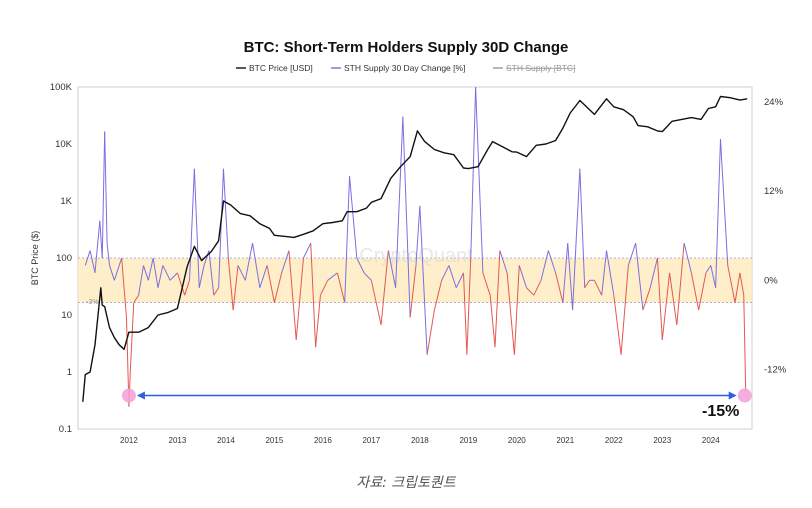 This screenshot has width=812, height=508. Describe the element at coordinates (66, 315) in the screenshot. I see `y-left-tick-label: 10` at that location.